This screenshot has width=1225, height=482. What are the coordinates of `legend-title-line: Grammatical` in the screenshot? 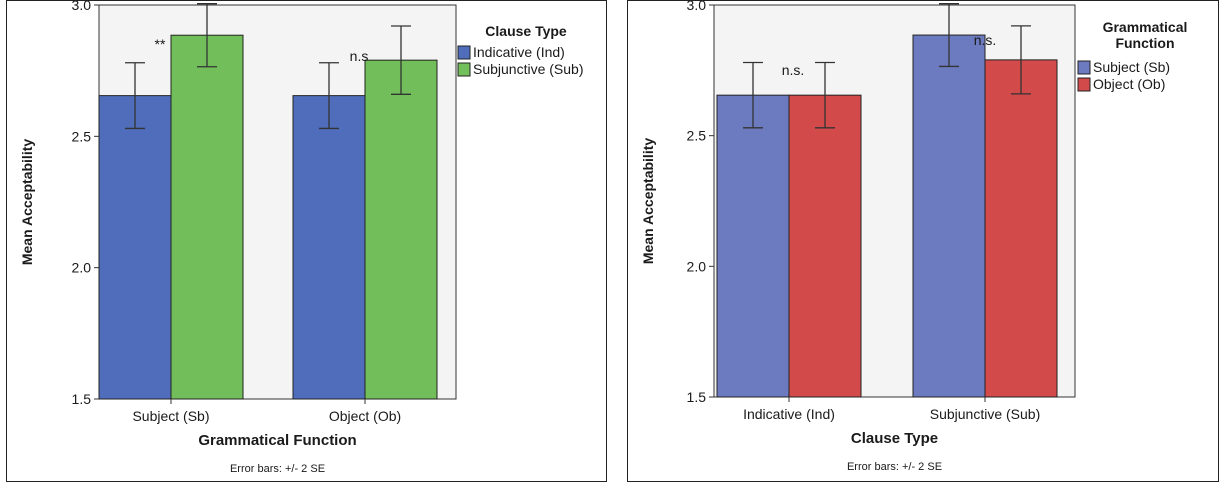 It's located at (1145, 27).